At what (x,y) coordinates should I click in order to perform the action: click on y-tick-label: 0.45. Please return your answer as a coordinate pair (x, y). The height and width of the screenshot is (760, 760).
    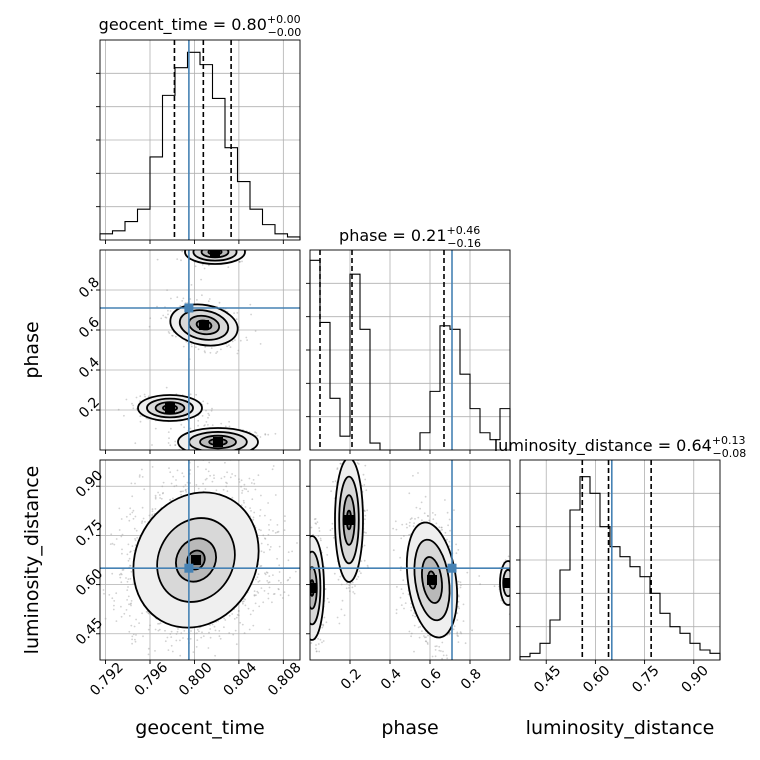
    Looking at the image, I should click on (89, 631).